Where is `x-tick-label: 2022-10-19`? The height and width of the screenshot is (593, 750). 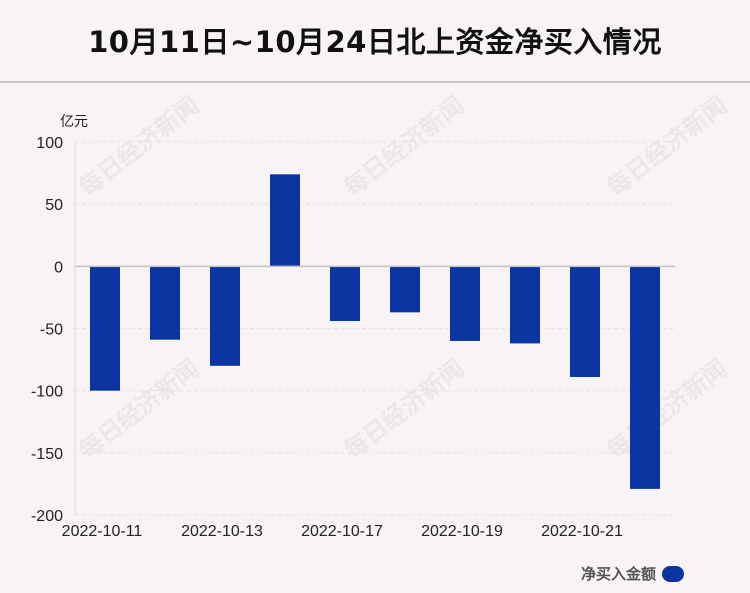 x-tick-label: 2022-10-19 is located at coordinates (462, 531).